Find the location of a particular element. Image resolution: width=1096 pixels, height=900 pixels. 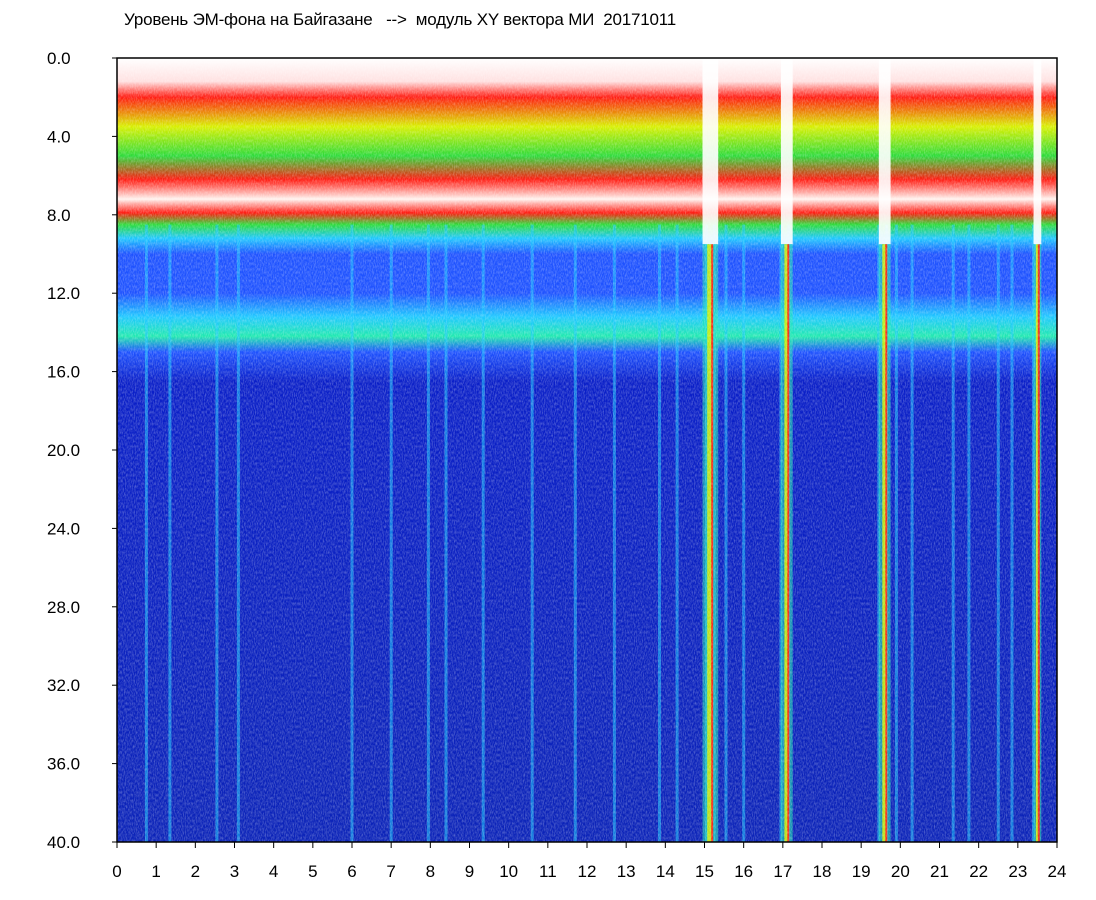

x-tick-label-11: 11 is located at coordinates (548, 871).